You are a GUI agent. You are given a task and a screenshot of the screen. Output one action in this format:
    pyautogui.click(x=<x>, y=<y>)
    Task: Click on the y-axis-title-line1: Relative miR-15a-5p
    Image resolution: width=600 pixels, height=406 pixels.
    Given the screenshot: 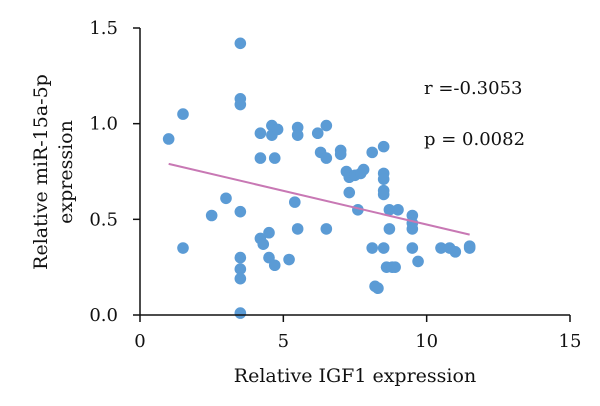 What is the action you would take?
    pyautogui.click(x=41, y=172)
    